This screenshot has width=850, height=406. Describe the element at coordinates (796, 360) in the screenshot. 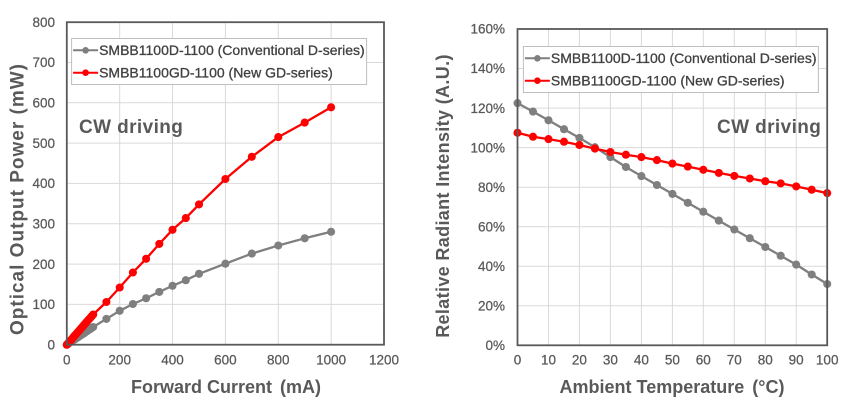

I see `svg-text: 90` at that location.